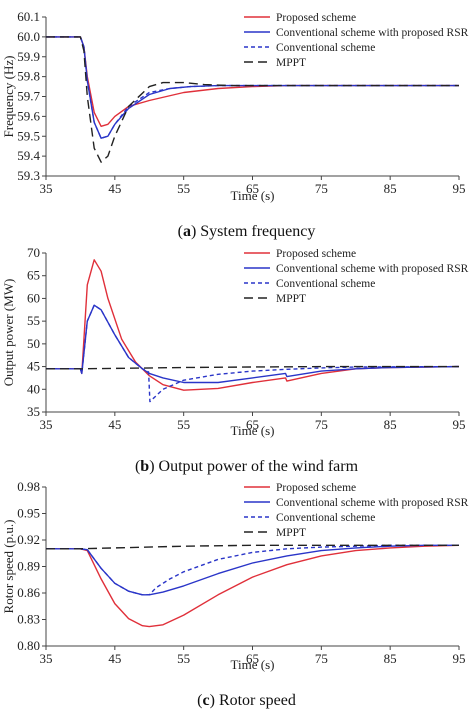 Image resolution: width=474 pixels, height=716 pixels. I want to click on y-tick-label: 59.4, so click(28, 155).